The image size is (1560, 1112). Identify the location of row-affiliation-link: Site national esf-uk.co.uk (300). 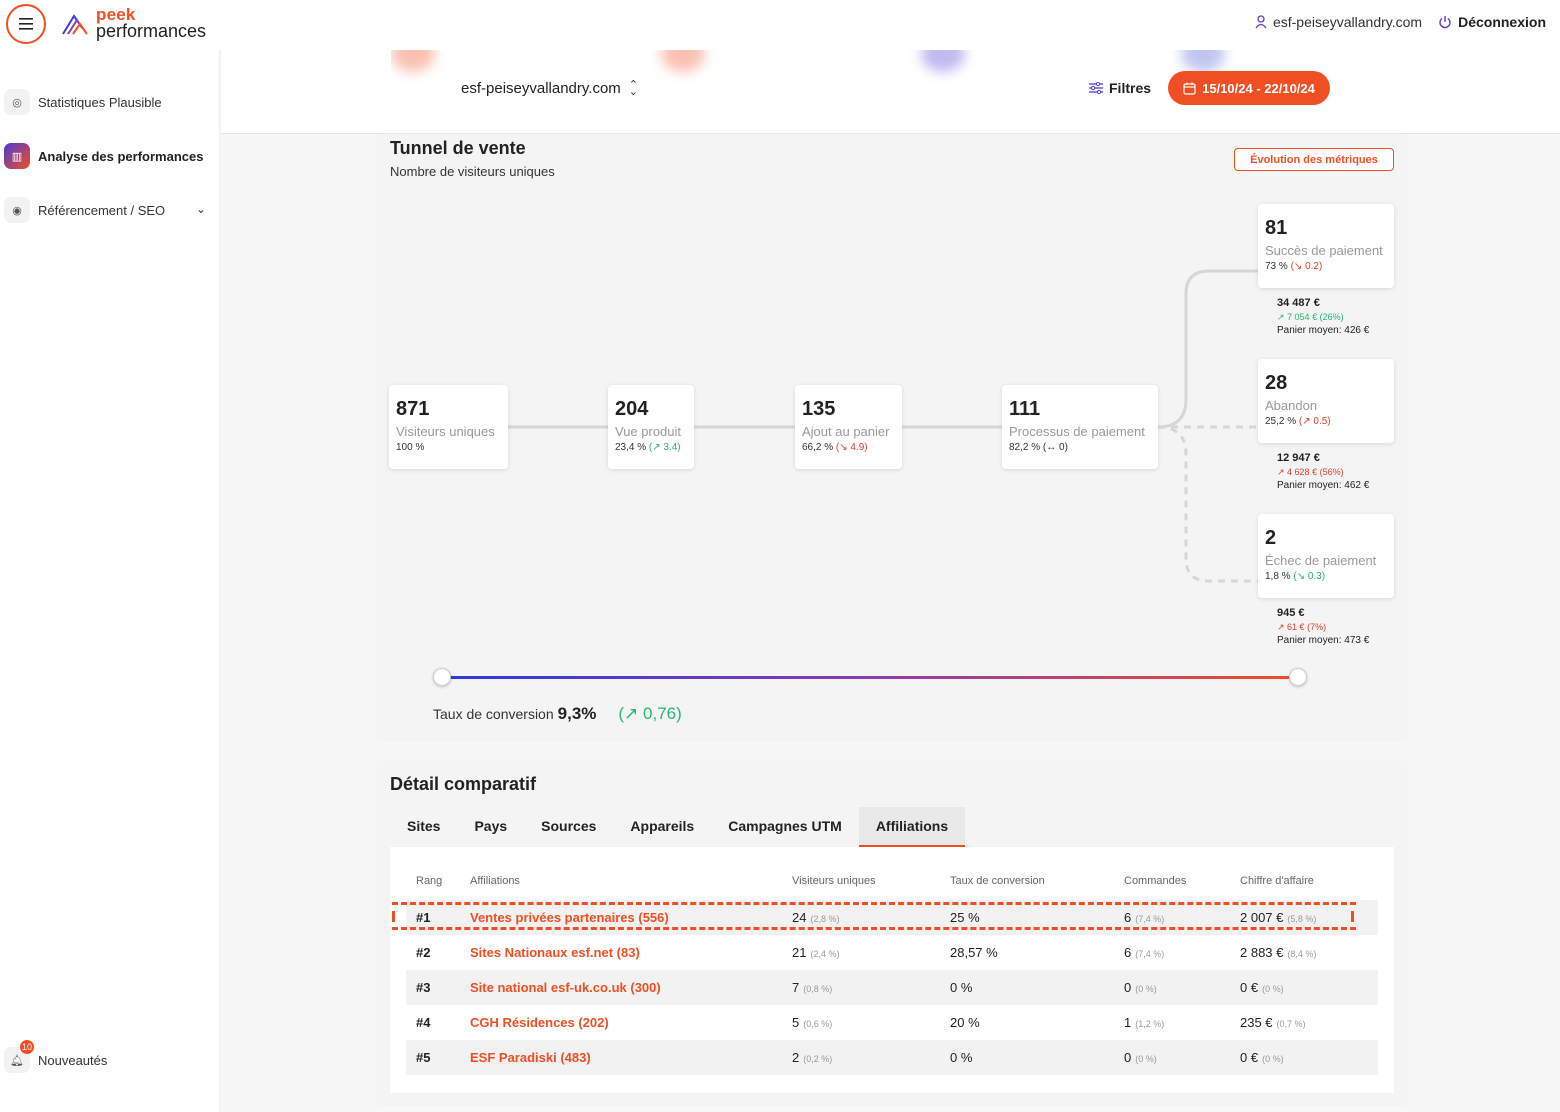
(565, 987).